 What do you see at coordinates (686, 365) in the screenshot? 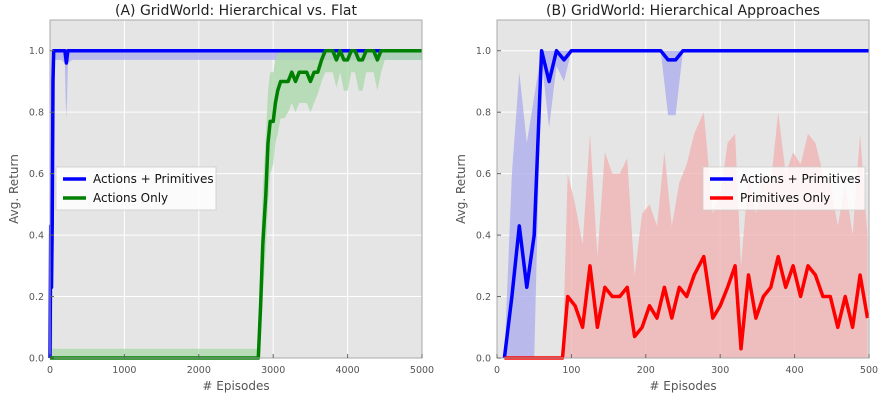
I see `x-ticks: 0 100 200 300 400 500` at bounding box center [686, 365].